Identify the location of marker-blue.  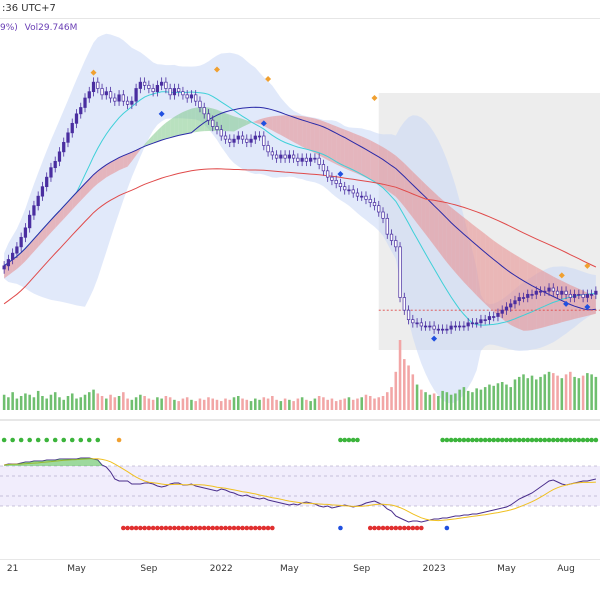
(340, 174).